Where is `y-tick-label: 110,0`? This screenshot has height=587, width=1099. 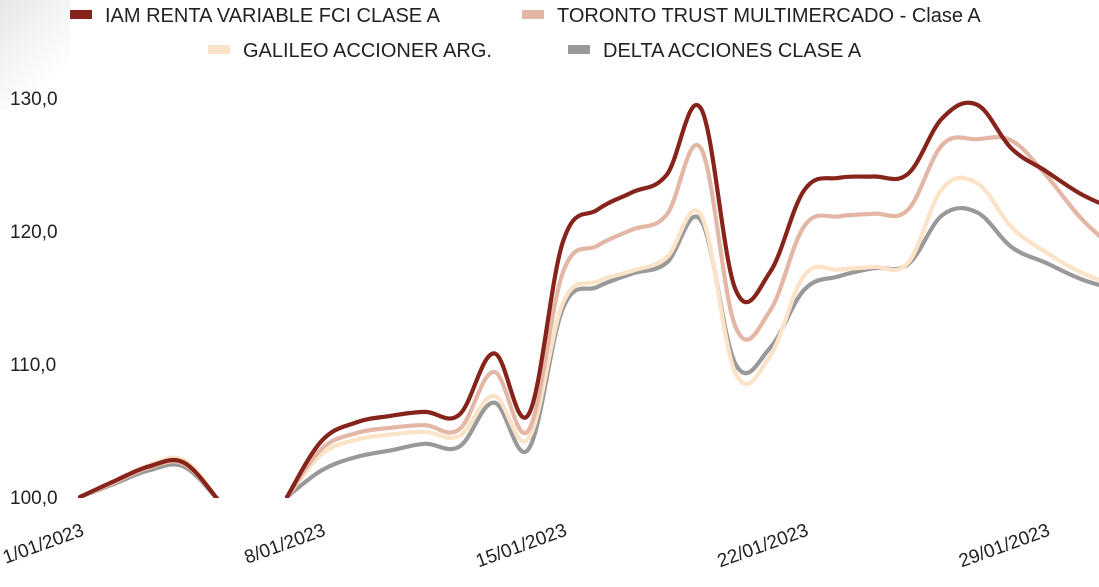
y-tick-label: 110,0 is located at coordinates (33, 365).